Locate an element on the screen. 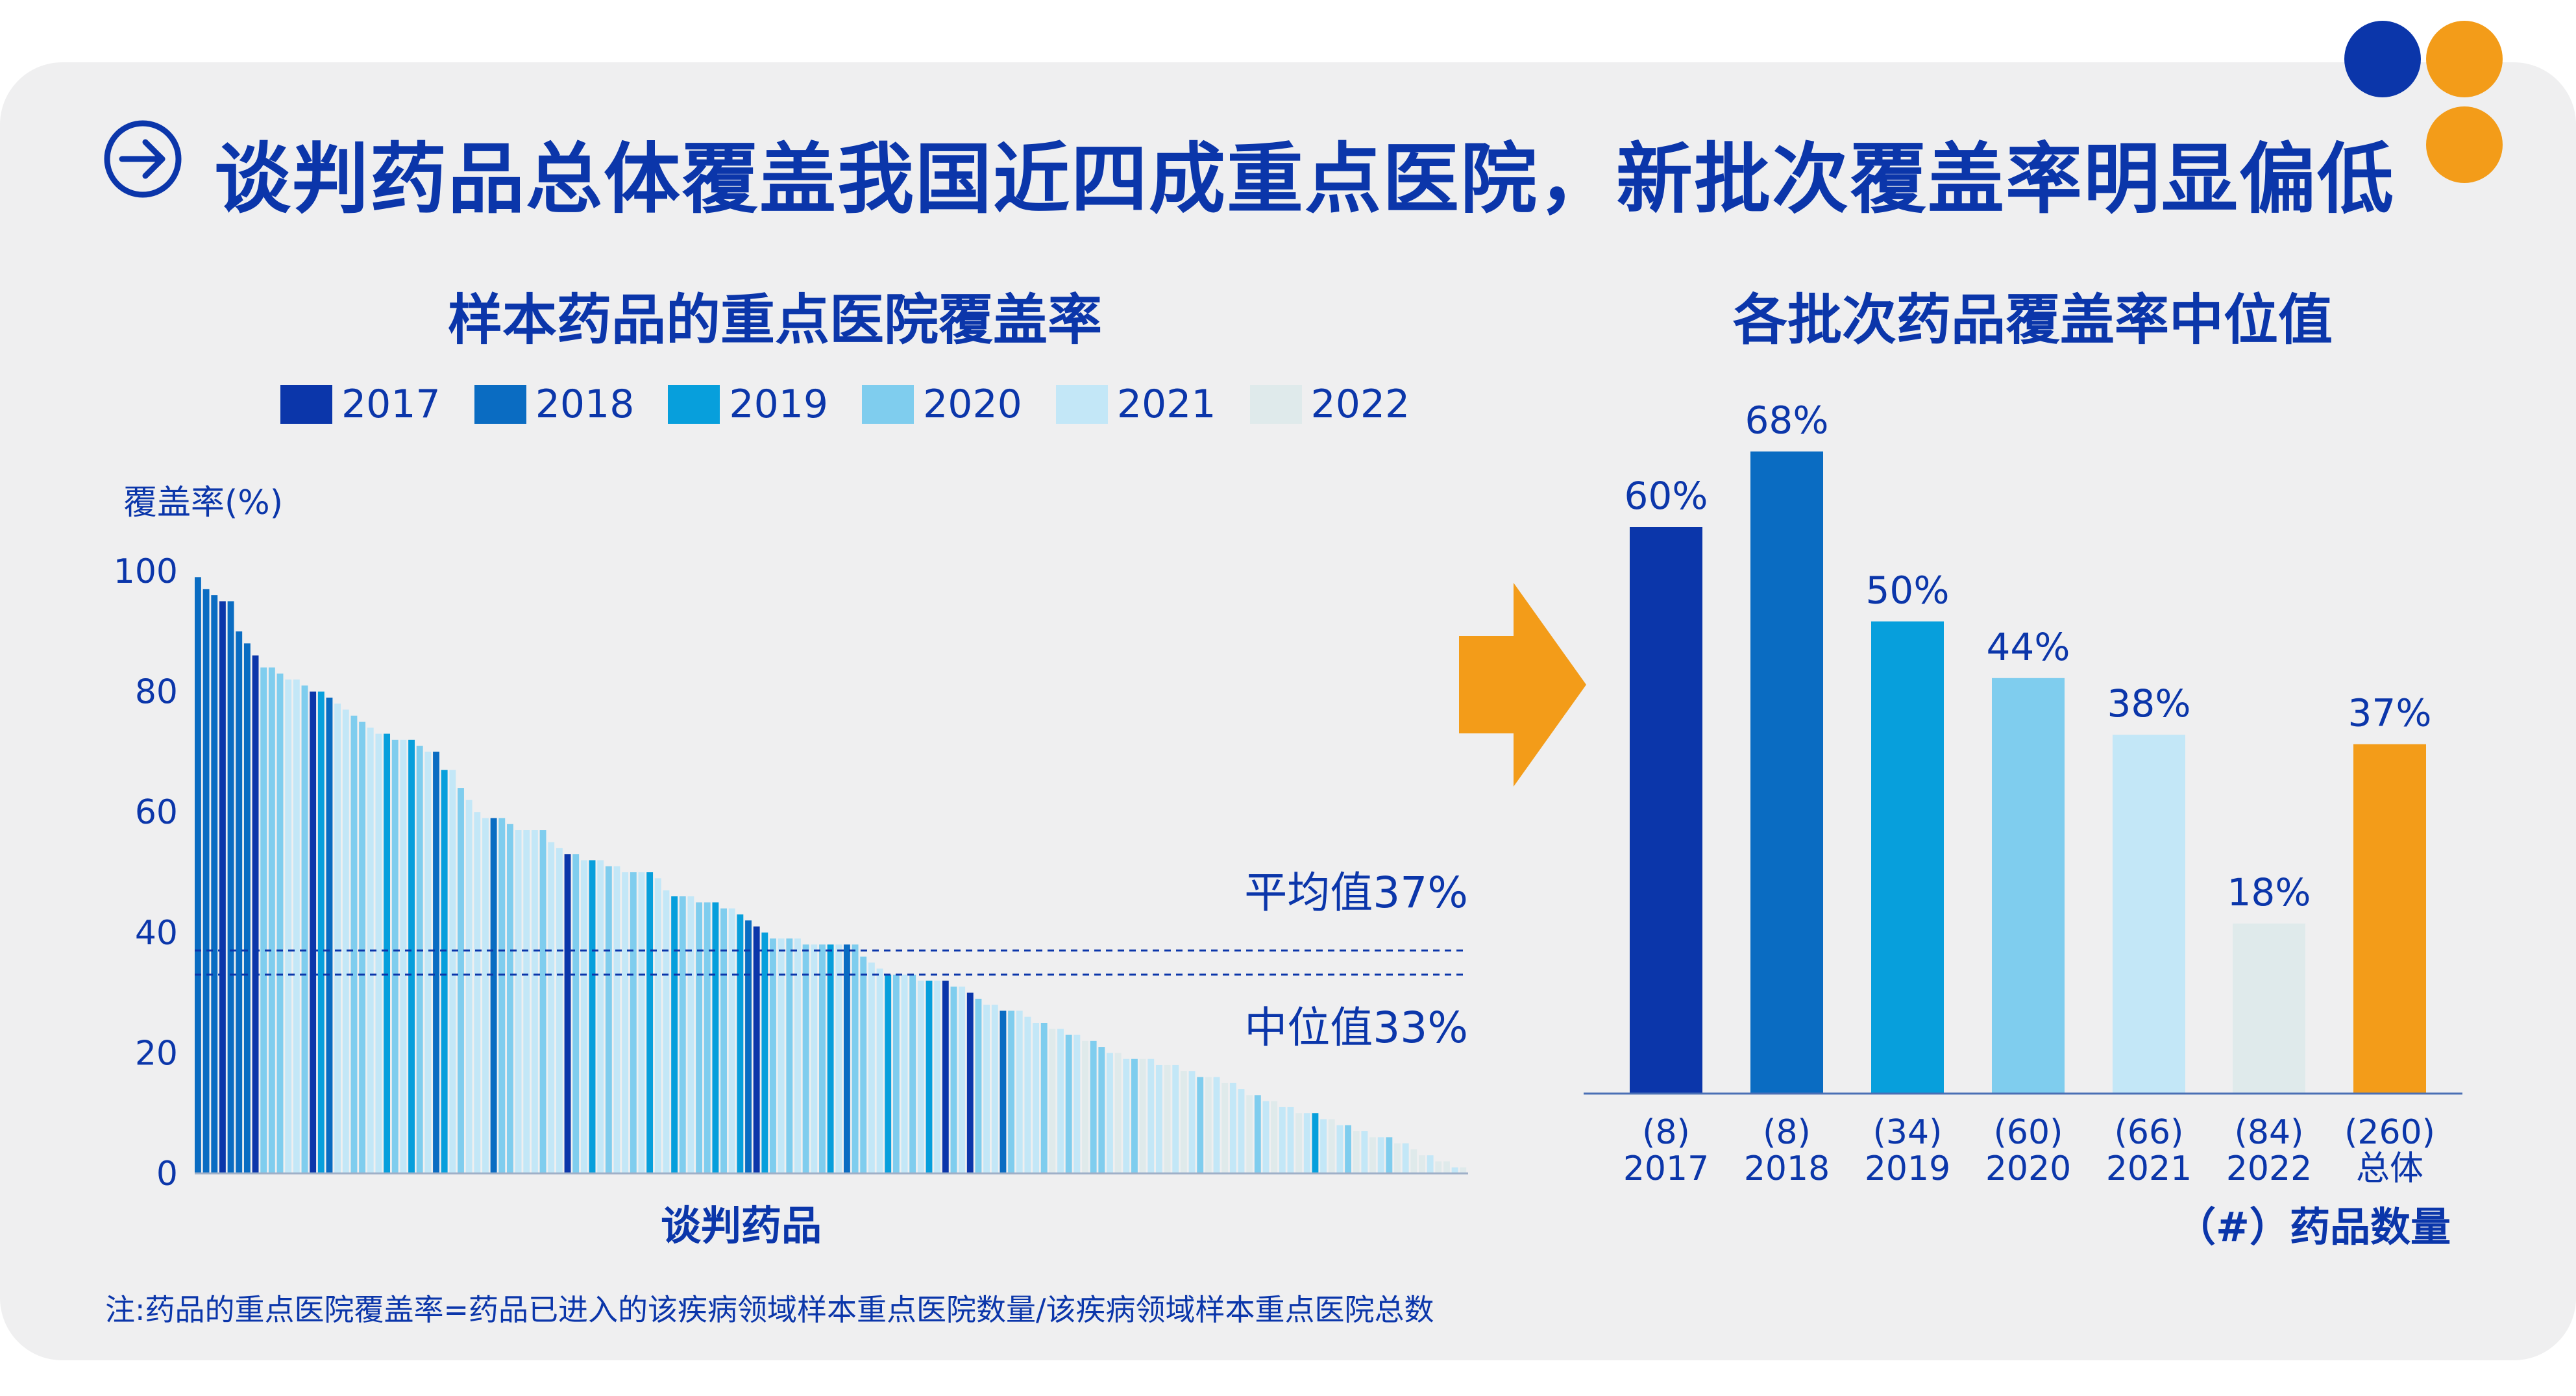 The width and height of the screenshot is (2576, 1396). bar-value-label: 44% is located at coordinates (2028, 647).